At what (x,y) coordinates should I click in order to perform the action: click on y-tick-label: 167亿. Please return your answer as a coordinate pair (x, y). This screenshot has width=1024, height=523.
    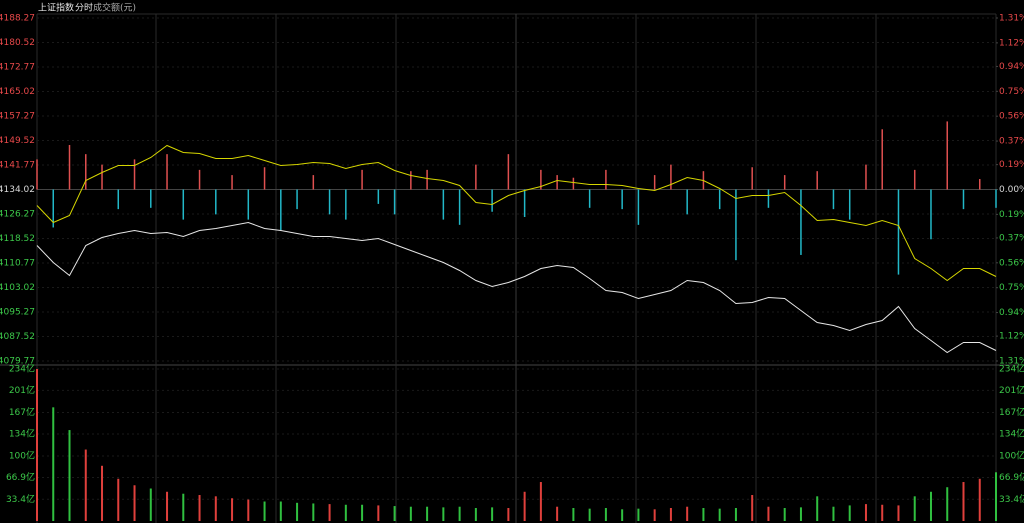
    Looking at the image, I should click on (22, 412).